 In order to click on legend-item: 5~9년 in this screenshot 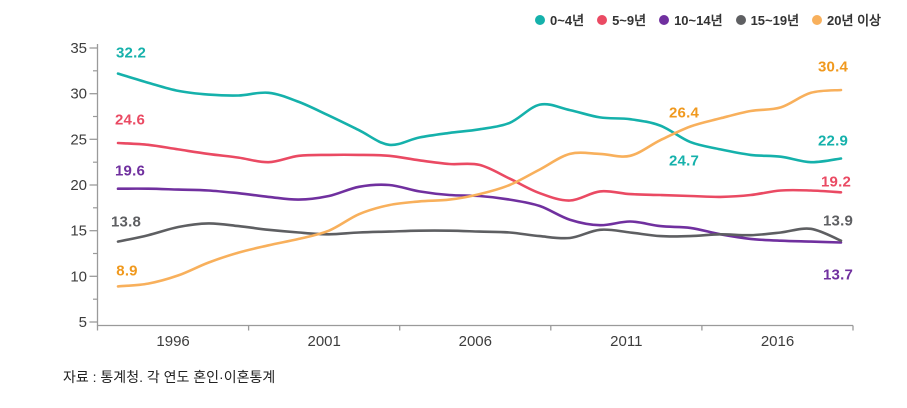, I will do `click(621, 19)`.